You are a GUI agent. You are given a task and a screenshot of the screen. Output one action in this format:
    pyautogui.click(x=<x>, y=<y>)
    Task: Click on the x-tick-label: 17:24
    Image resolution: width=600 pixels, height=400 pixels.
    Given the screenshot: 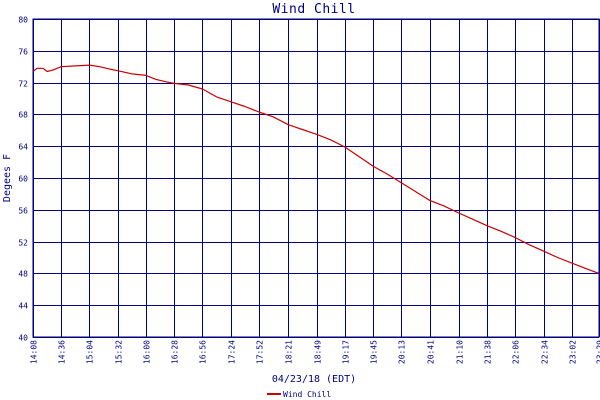 What is the action you would take?
    pyautogui.click(x=232, y=352)
    